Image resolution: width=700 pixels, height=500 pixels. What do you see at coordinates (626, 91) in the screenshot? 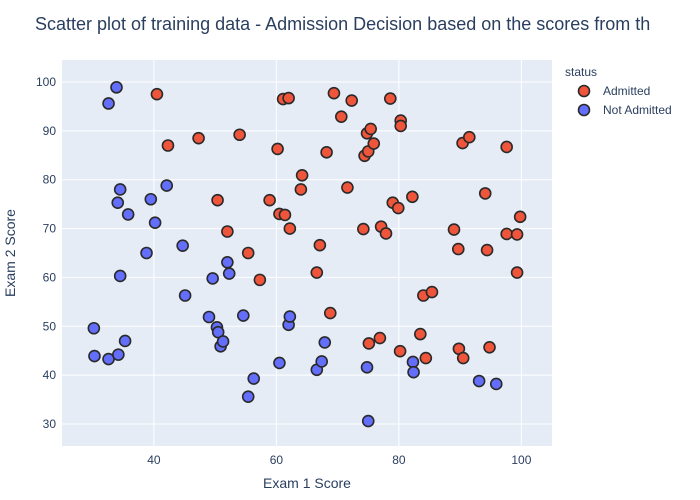
I see `legend-label: Admitted` at bounding box center [626, 91].